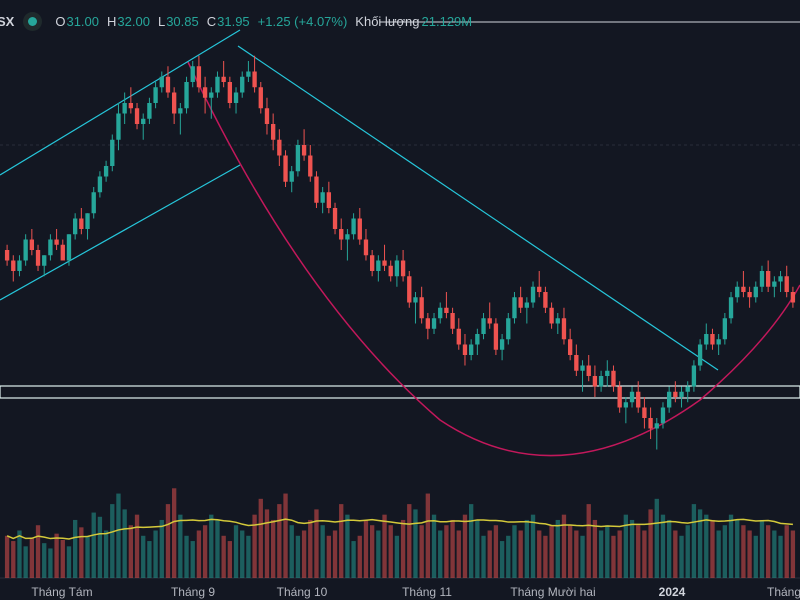 This screenshot has width=800, height=600. I want to click on channel-lower-line, so click(120, 232).